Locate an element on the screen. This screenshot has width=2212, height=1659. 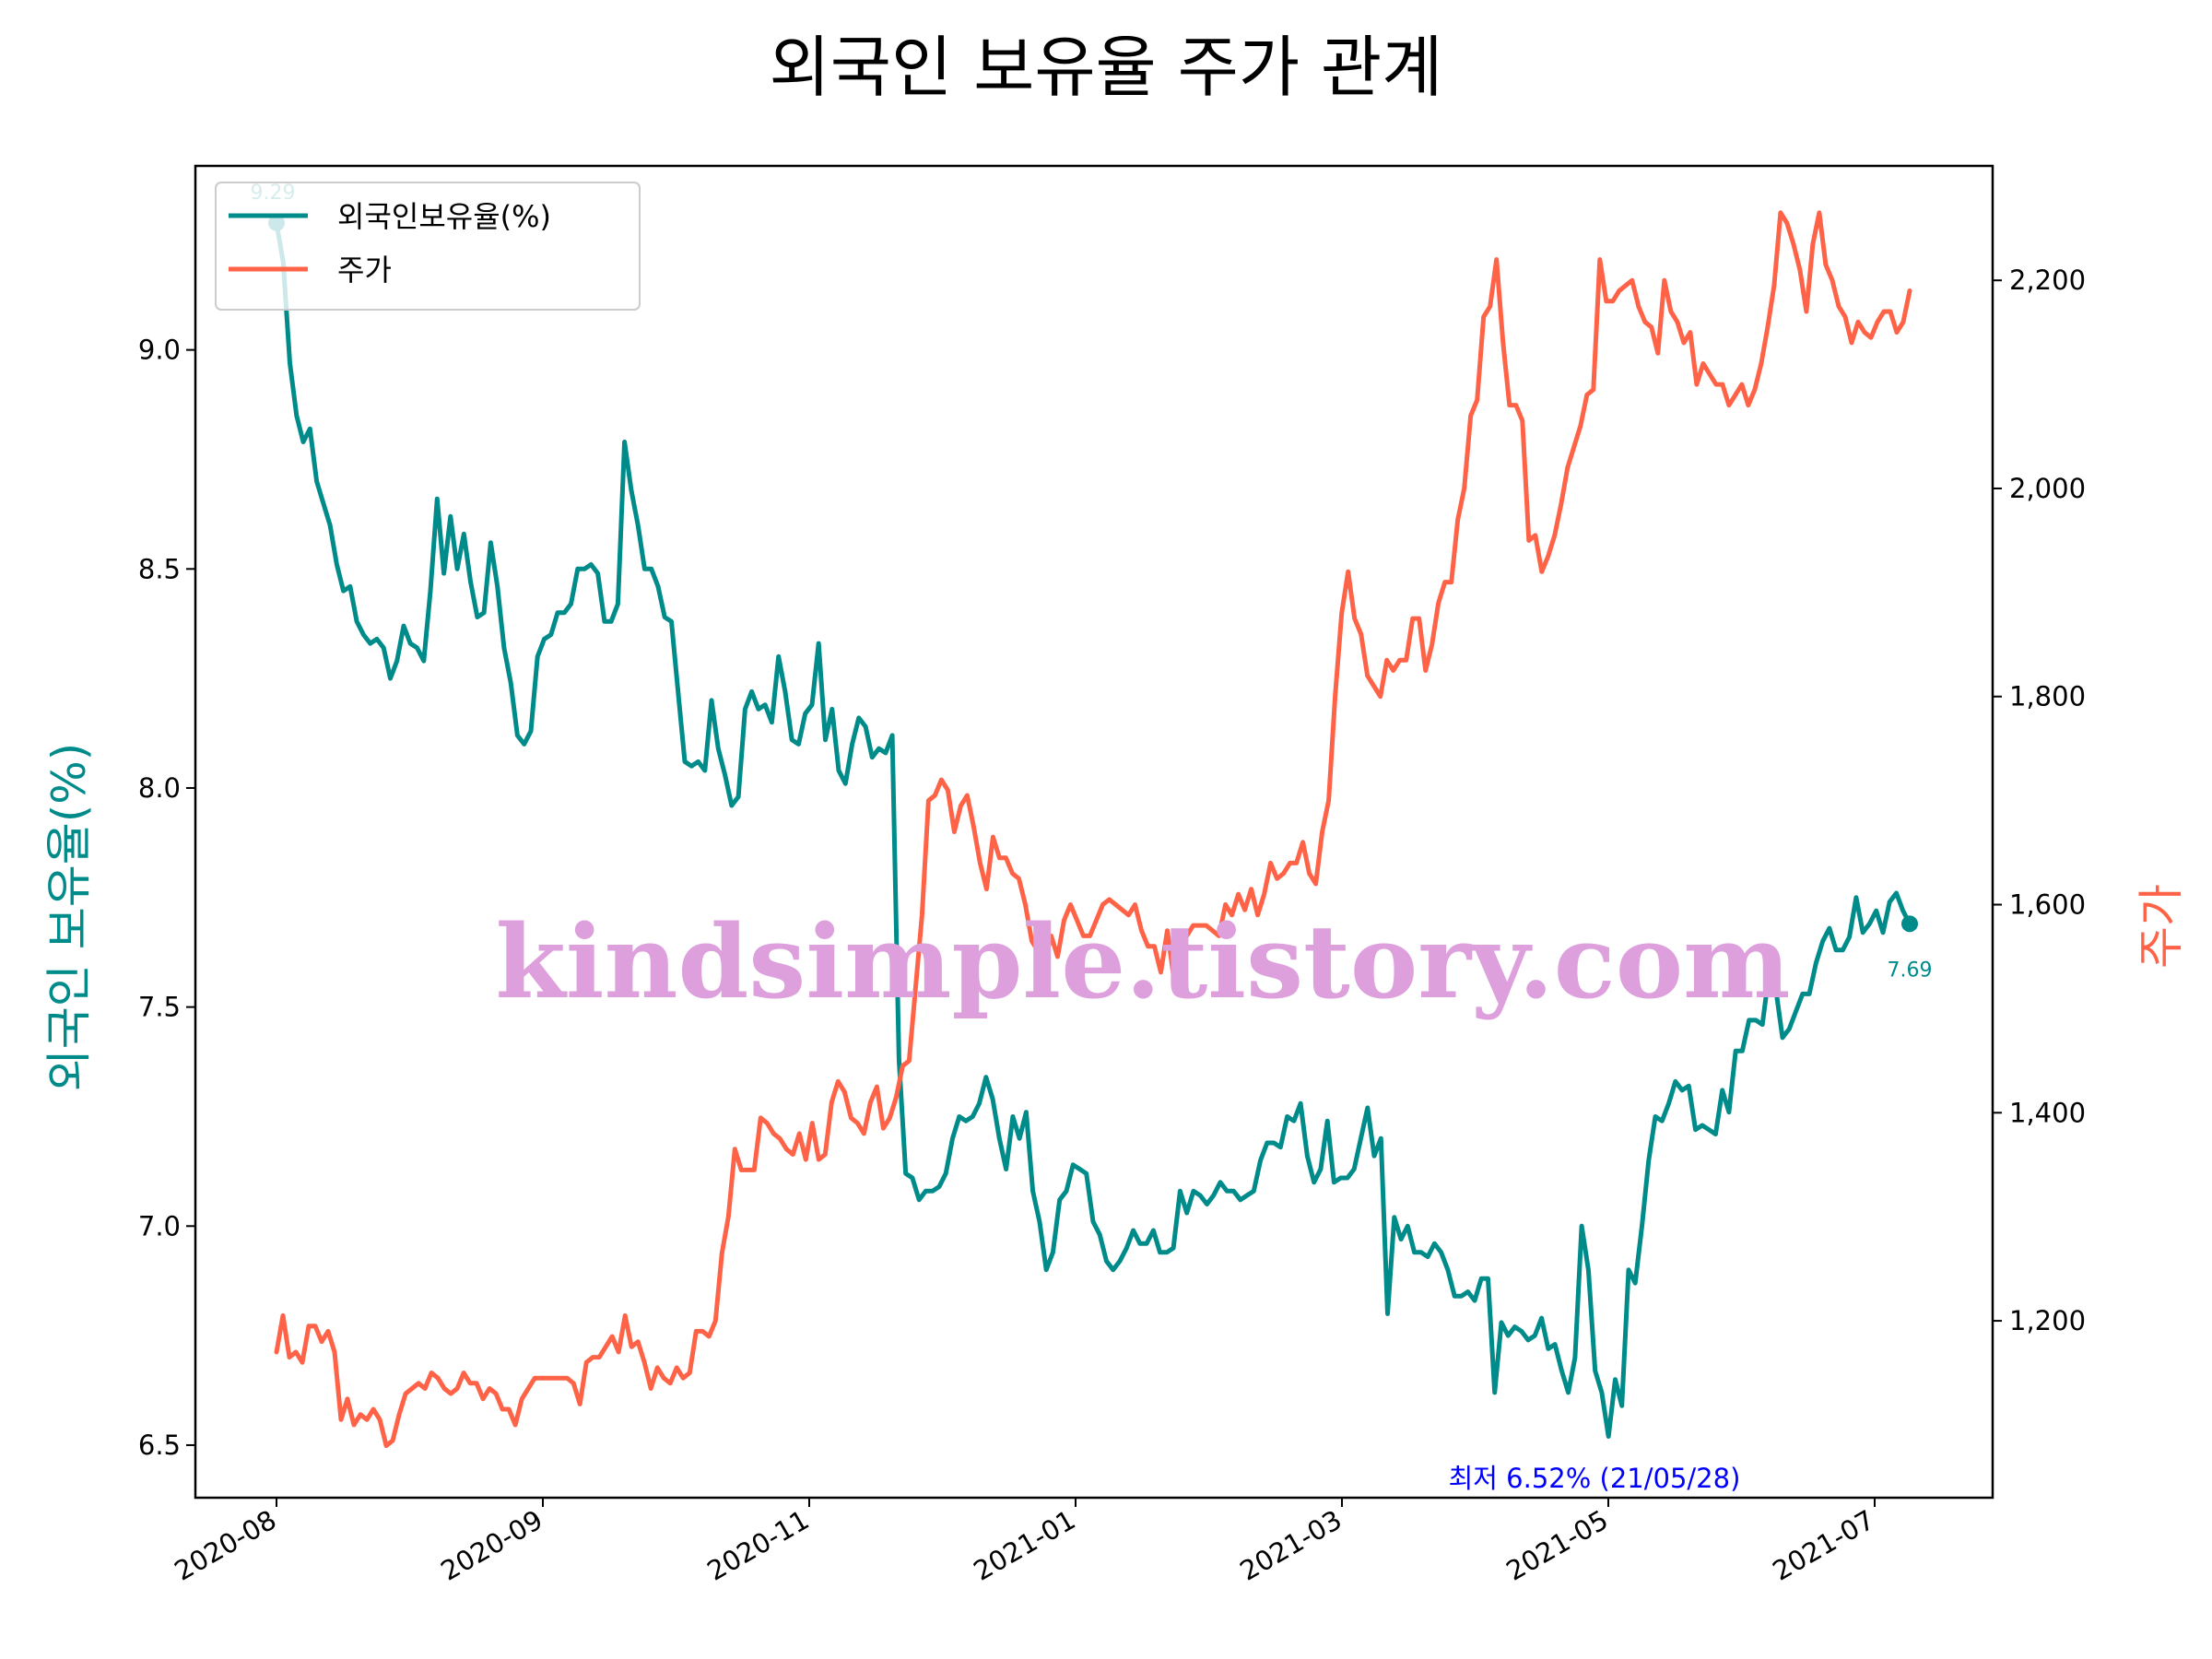
y-tick-label-left: 8.5 is located at coordinates (159, 568).